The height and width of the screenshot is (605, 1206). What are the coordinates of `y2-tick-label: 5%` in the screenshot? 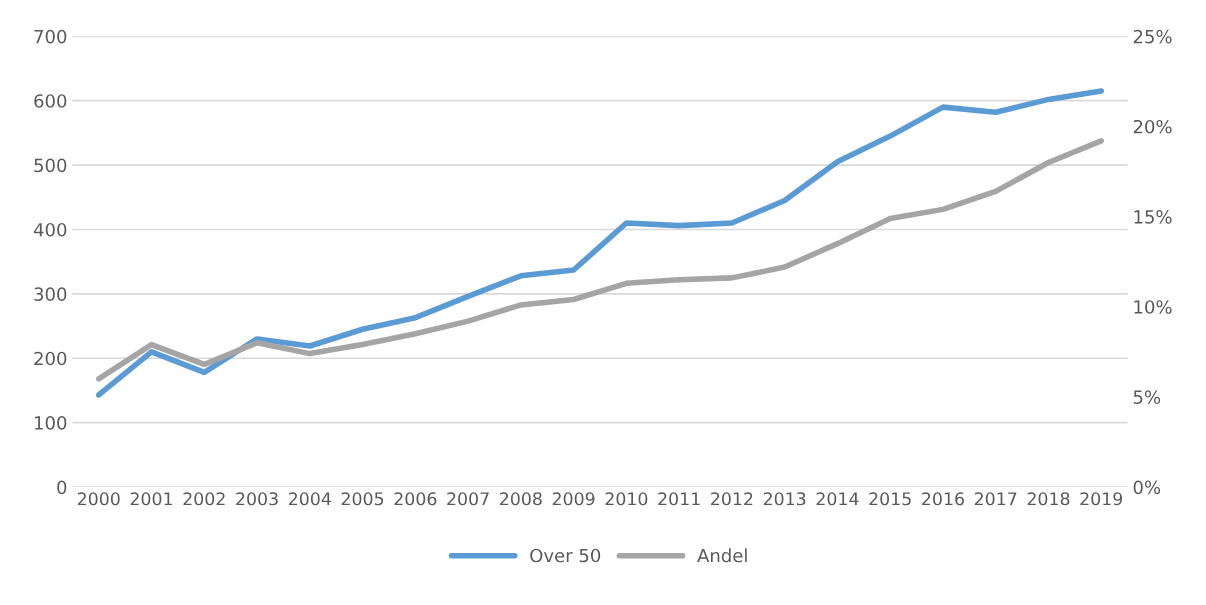 It's located at (1147, 397).